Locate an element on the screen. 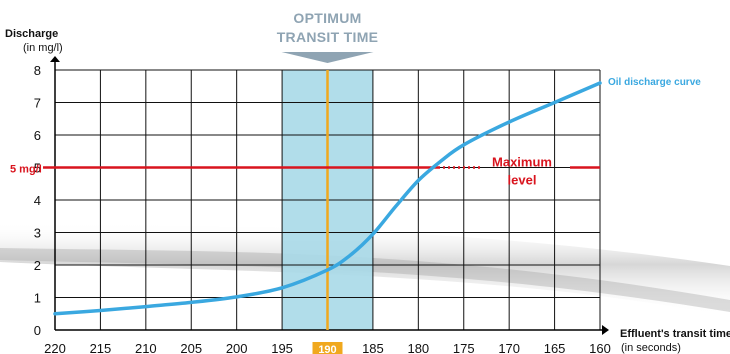  x-axis-unit: (in seconds) is located at coordinates (651, 348).